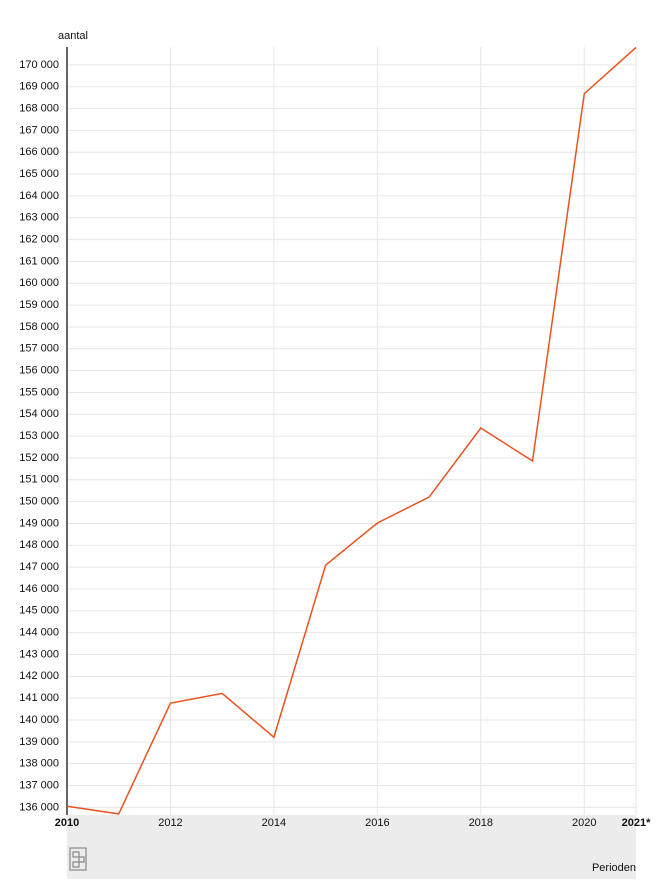 The height and width of the screenshot is (895, 666). I want to click on x-tick-label: 2018, so click(481, 823).